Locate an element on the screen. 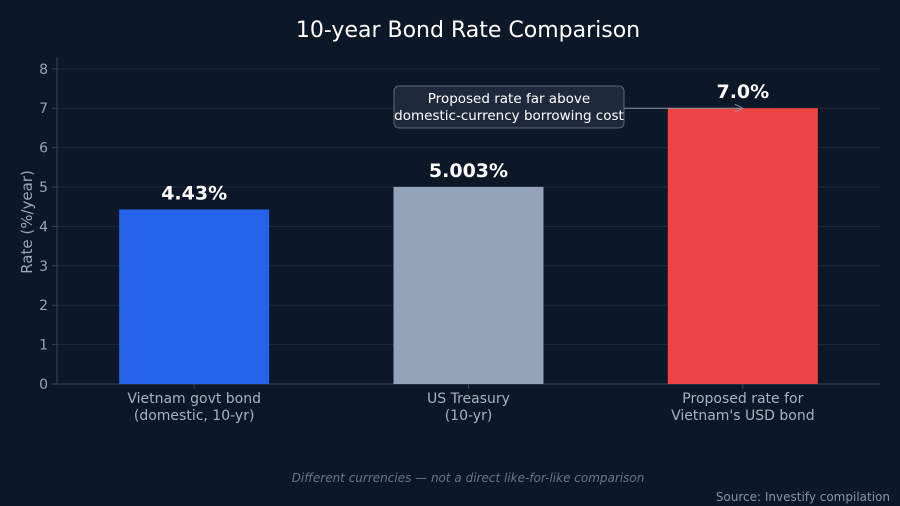 The image size is (900, 506). bar-value-label: 4.43% is located at coordinates (194, 193).